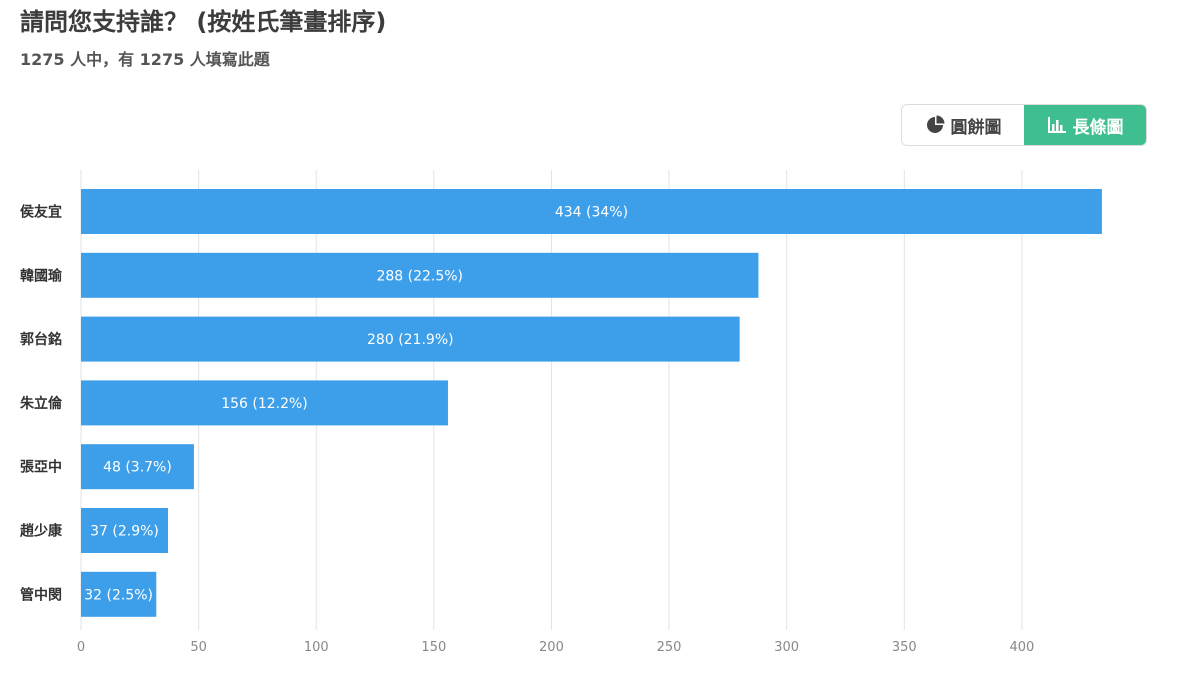 The image size is (1200, 690). What do you see at coordinates (1021, 647) in the screenshot?
I see `x-tick-label: 400` at bounding box center [1021, 647].